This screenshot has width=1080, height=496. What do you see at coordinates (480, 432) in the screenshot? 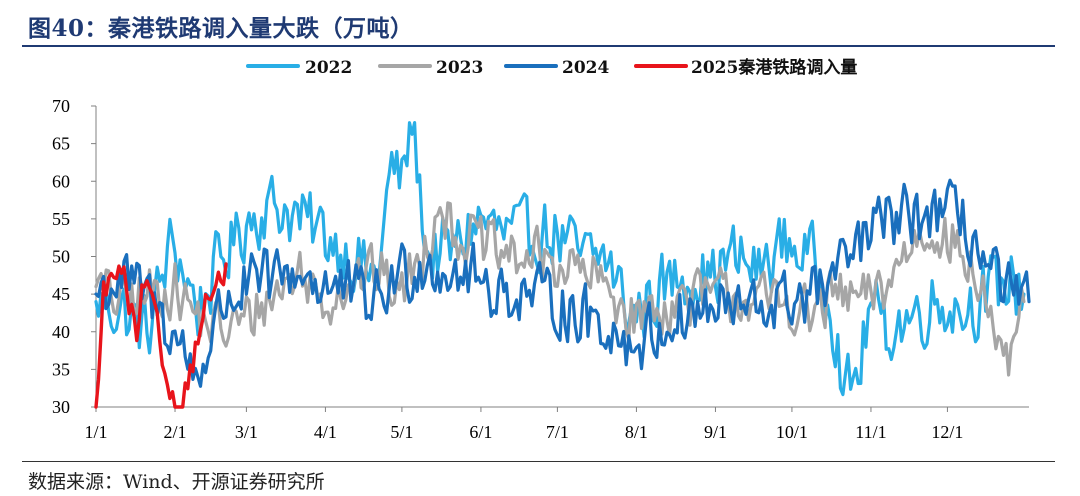
I see `x-tick-label: 6/1` at bounding box center [480, 432].